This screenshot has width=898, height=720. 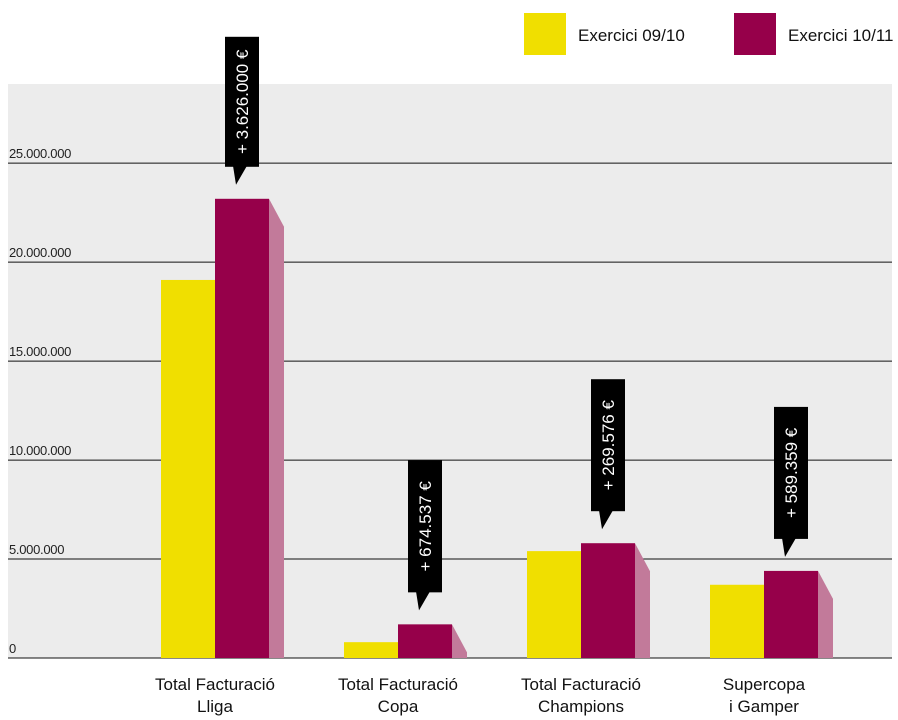 What do you see at coordinates (764, 684) in the screenshot?
I see `x-tick-label: Supercopa` at bounding box center [764, 684].